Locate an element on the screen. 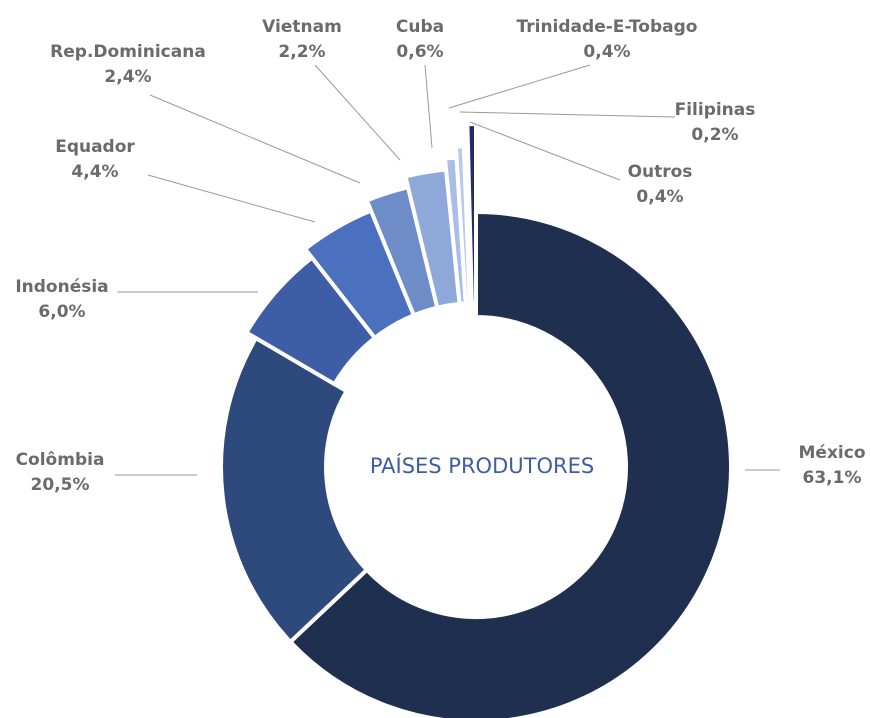 This screenshot has width=871, height=718. slice-label: Rep.Dominicana is located at coordinates (128, 52).